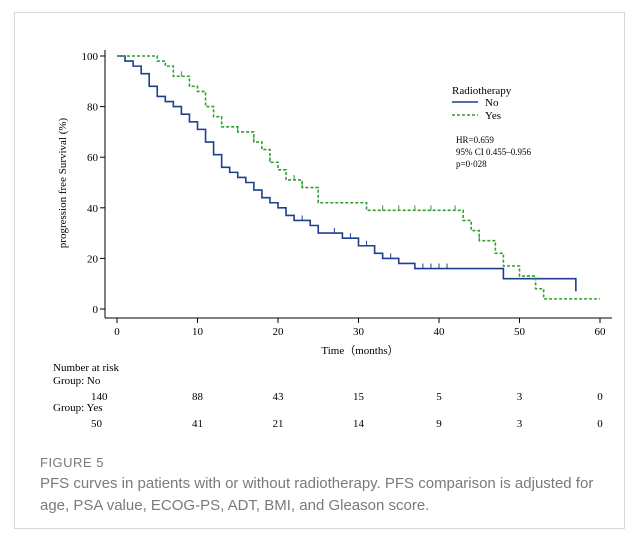 This screenshot has width=641, height=541. I want to click on x-tick-label: 30, so click(359, 332).